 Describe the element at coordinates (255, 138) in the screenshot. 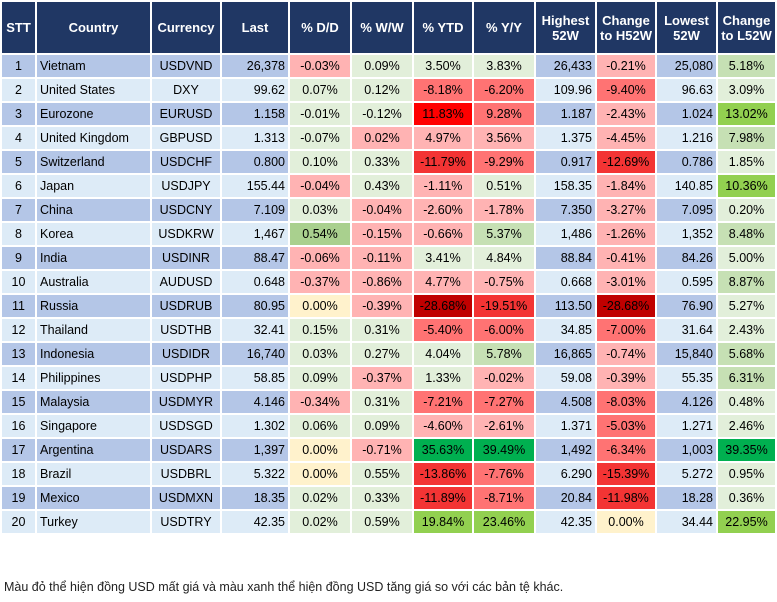

I see `cell-last: 1.313` at that location.